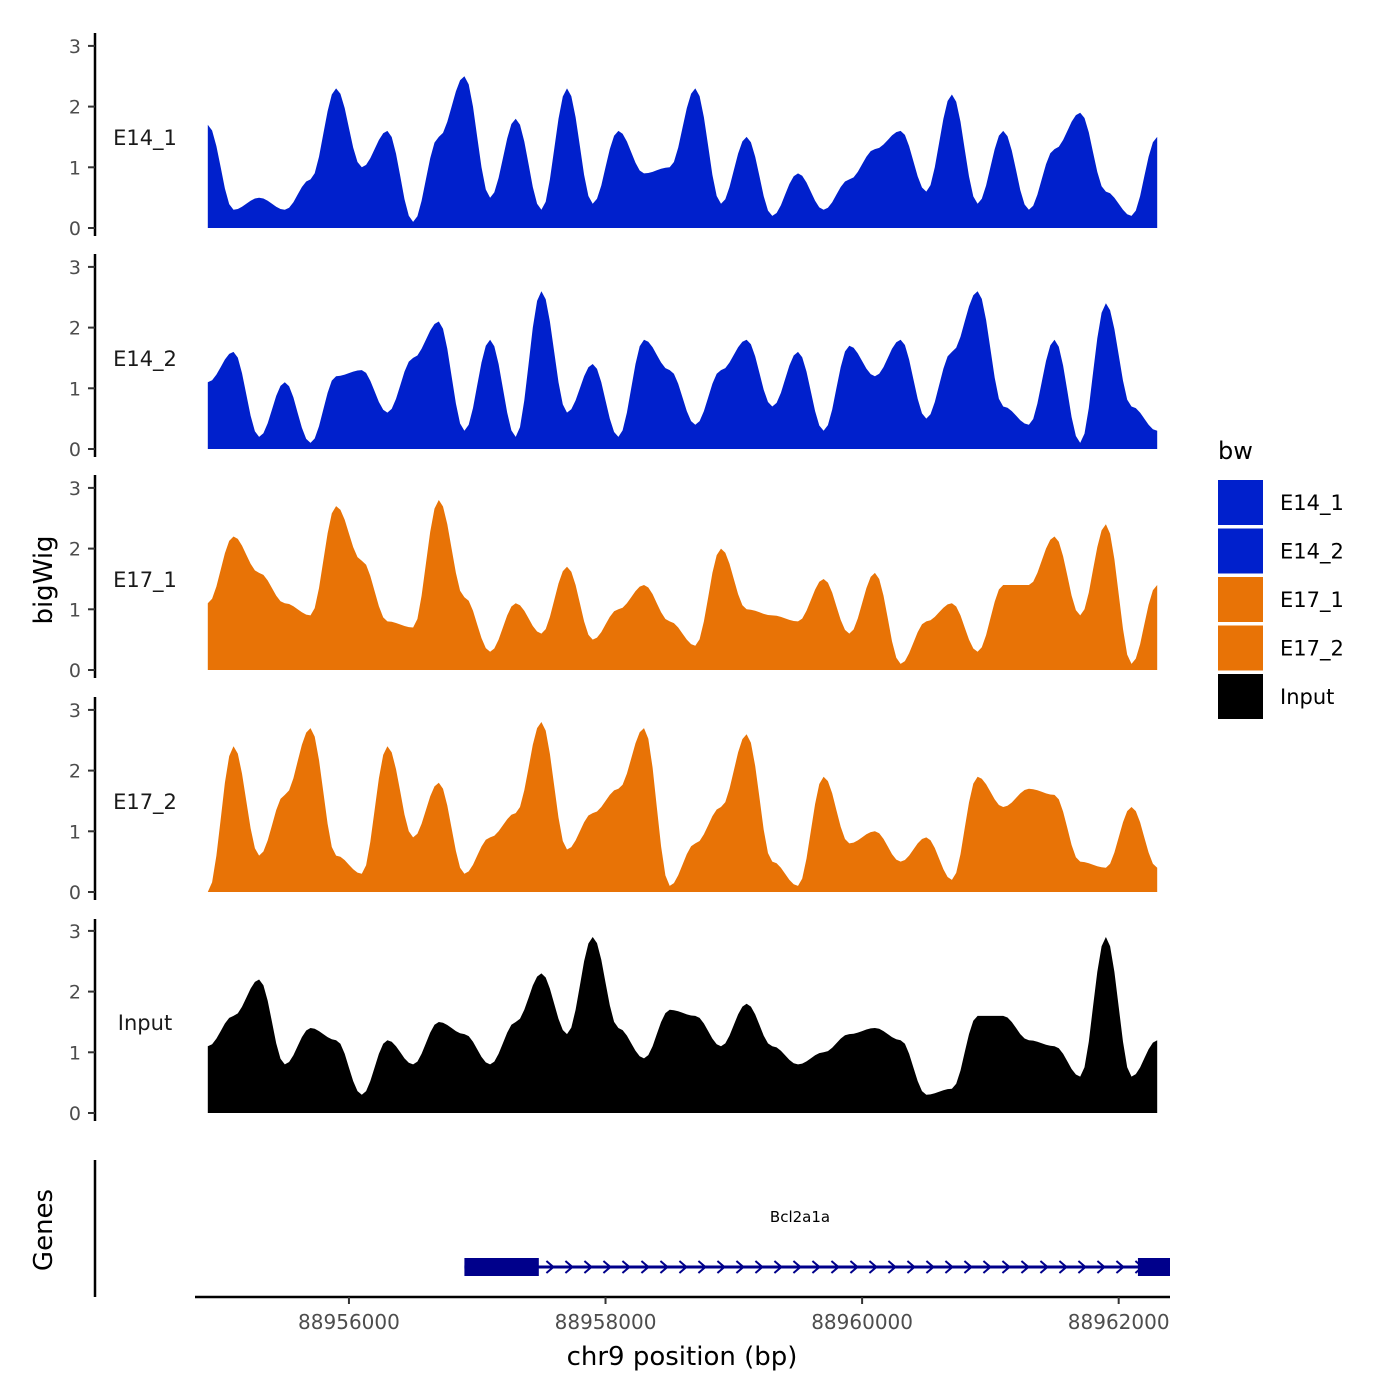  Describe the element at coordinates (1312, 552) in the screenshot. I see `legend-label-E14_2: E14_2` at that location.